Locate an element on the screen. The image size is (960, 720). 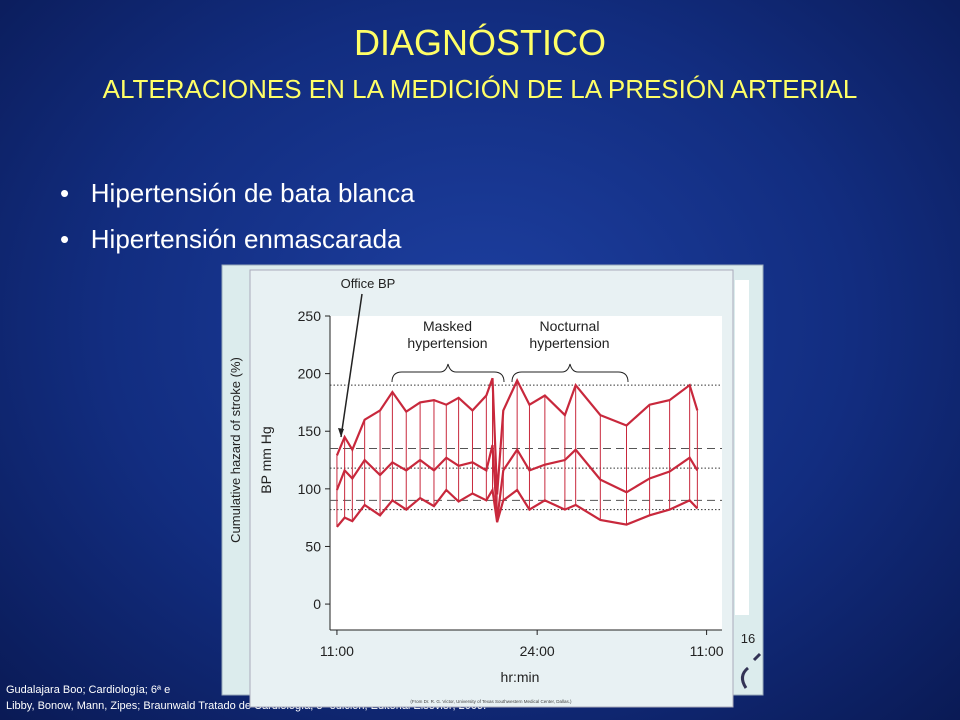
arrowhead is located at coordinates (341, 432).